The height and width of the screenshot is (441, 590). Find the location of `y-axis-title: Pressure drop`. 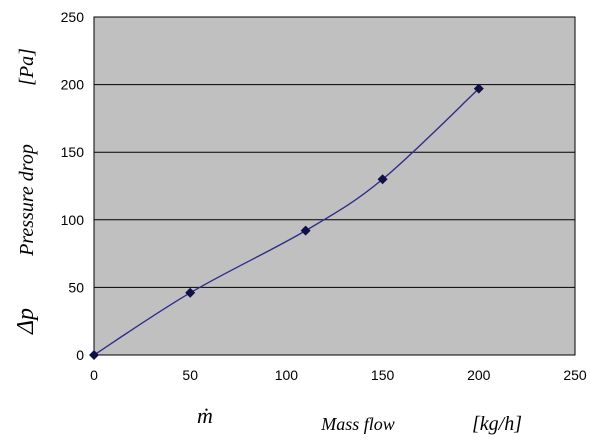

y-axis-title: Pressure drop is located at coordinates (27, 200).